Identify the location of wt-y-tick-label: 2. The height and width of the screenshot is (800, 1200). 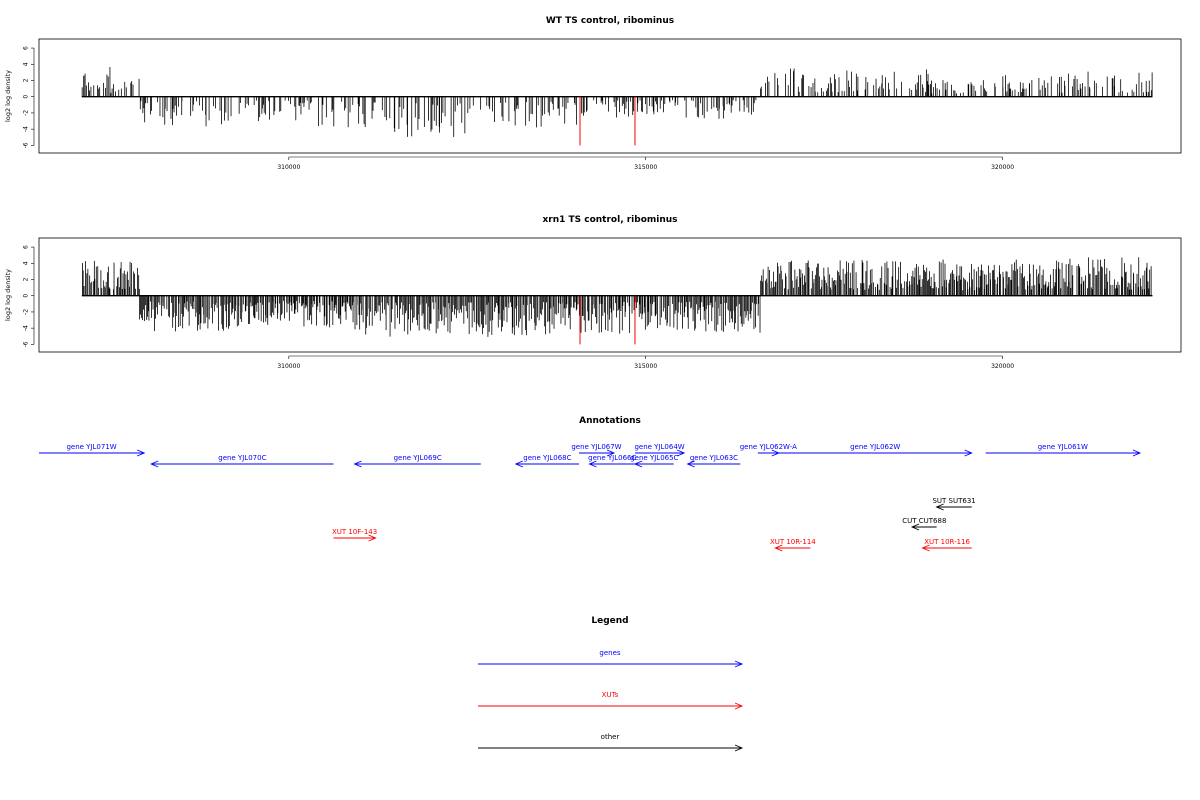
(26, 80).